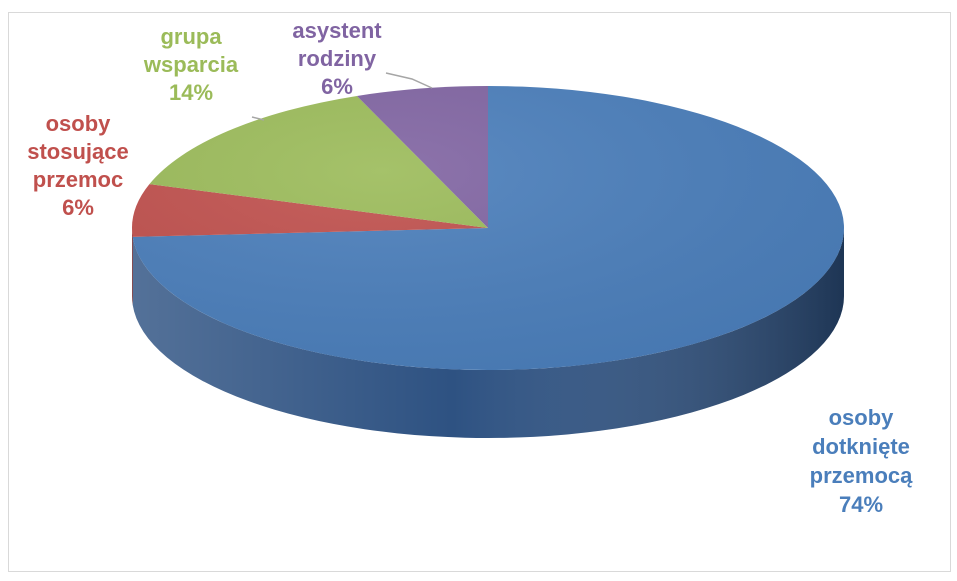 This screenshot has width=957, height=581. I want to click on slice-2-percent-label: 14%, so click(191, 92).